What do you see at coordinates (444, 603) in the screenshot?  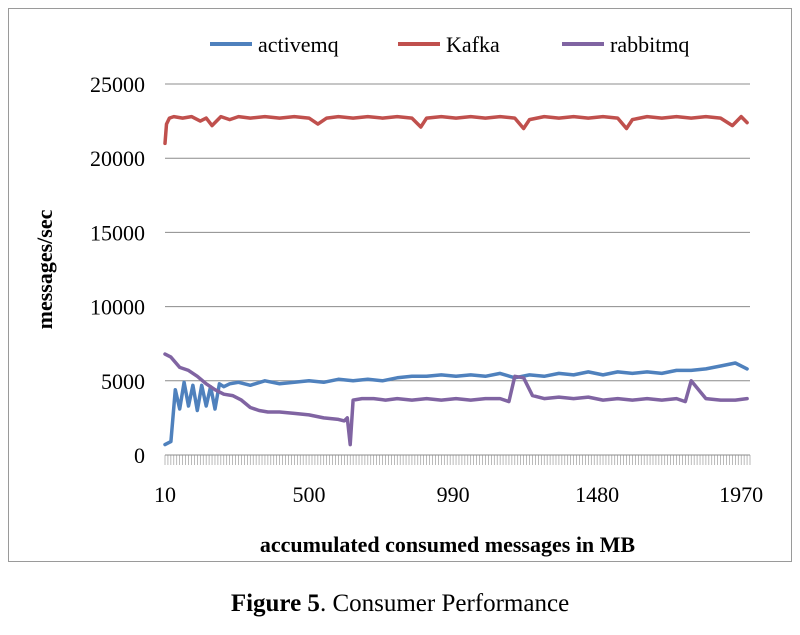 I see `figure-caption-text: . Consumer Performance` at bounding box center [444, 603].